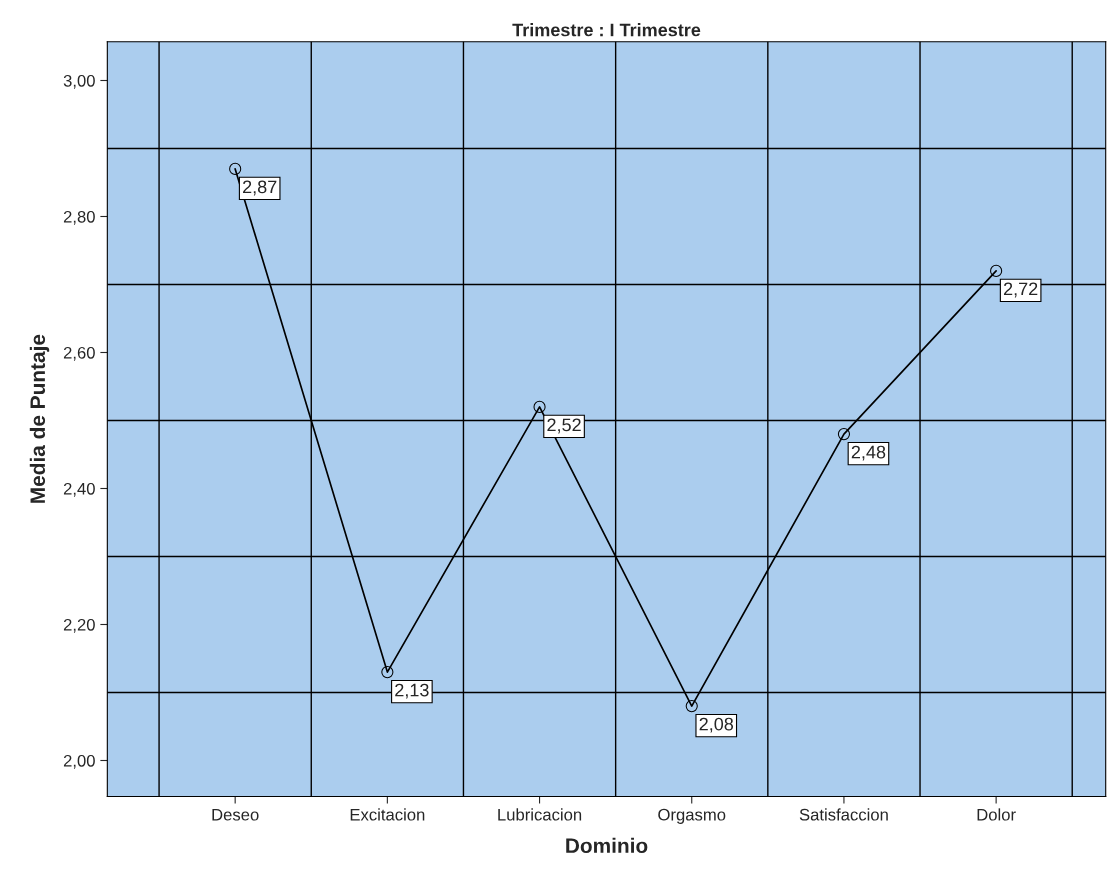  What do you see at coordinates (39, 418) in the screenshot?
I see `y-axis-title: Media de Puntaje` at bounding box center [39, 418].